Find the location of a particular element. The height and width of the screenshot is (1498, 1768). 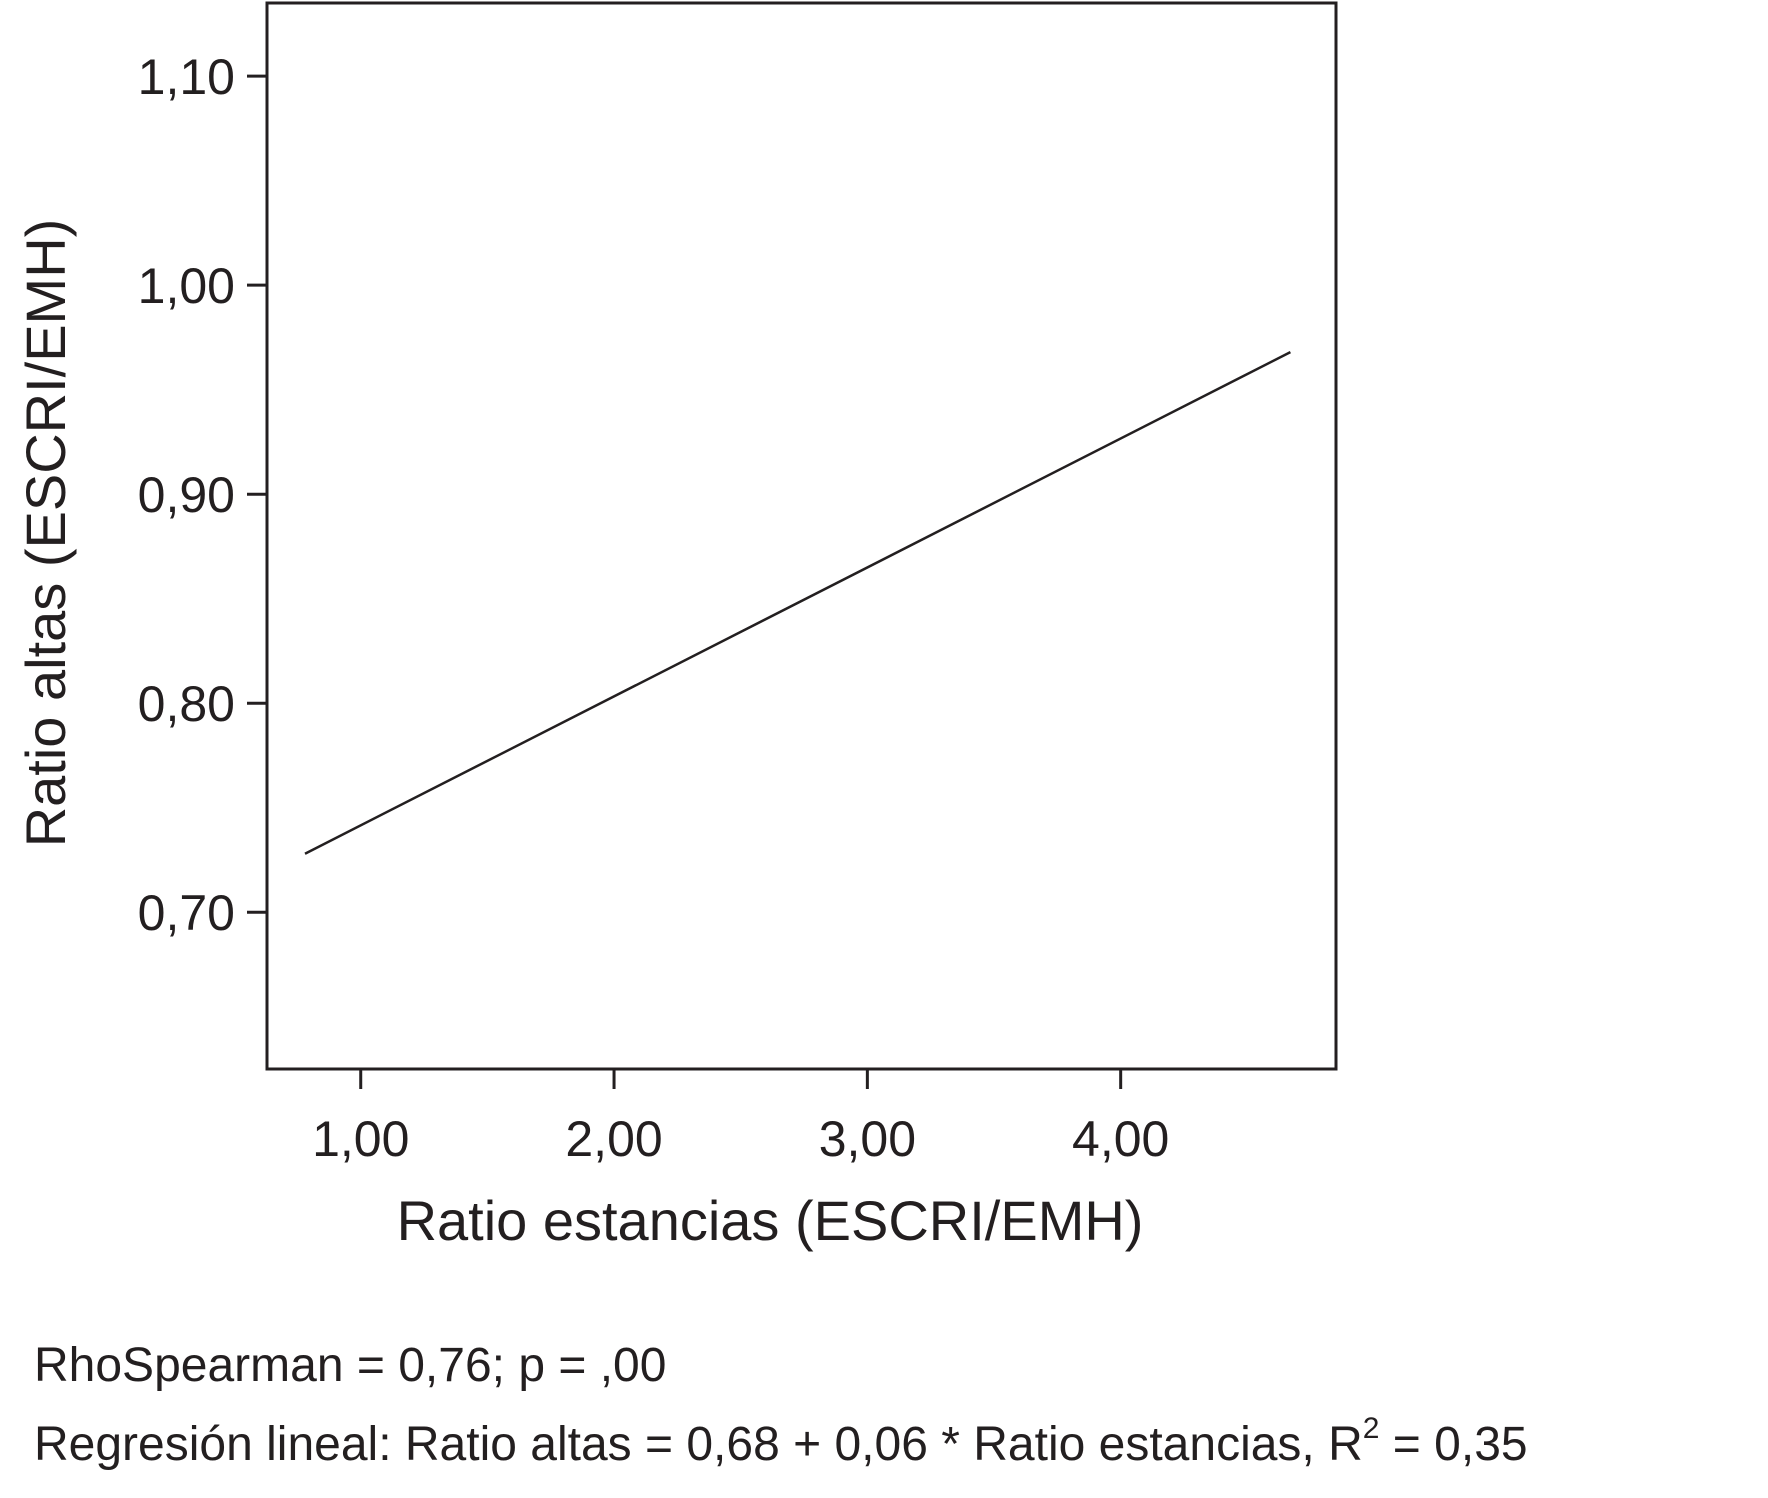

y-axis-ticks: 0,70 0,80 0,90 1,00 1,10 is located at coordinates (202, 495).